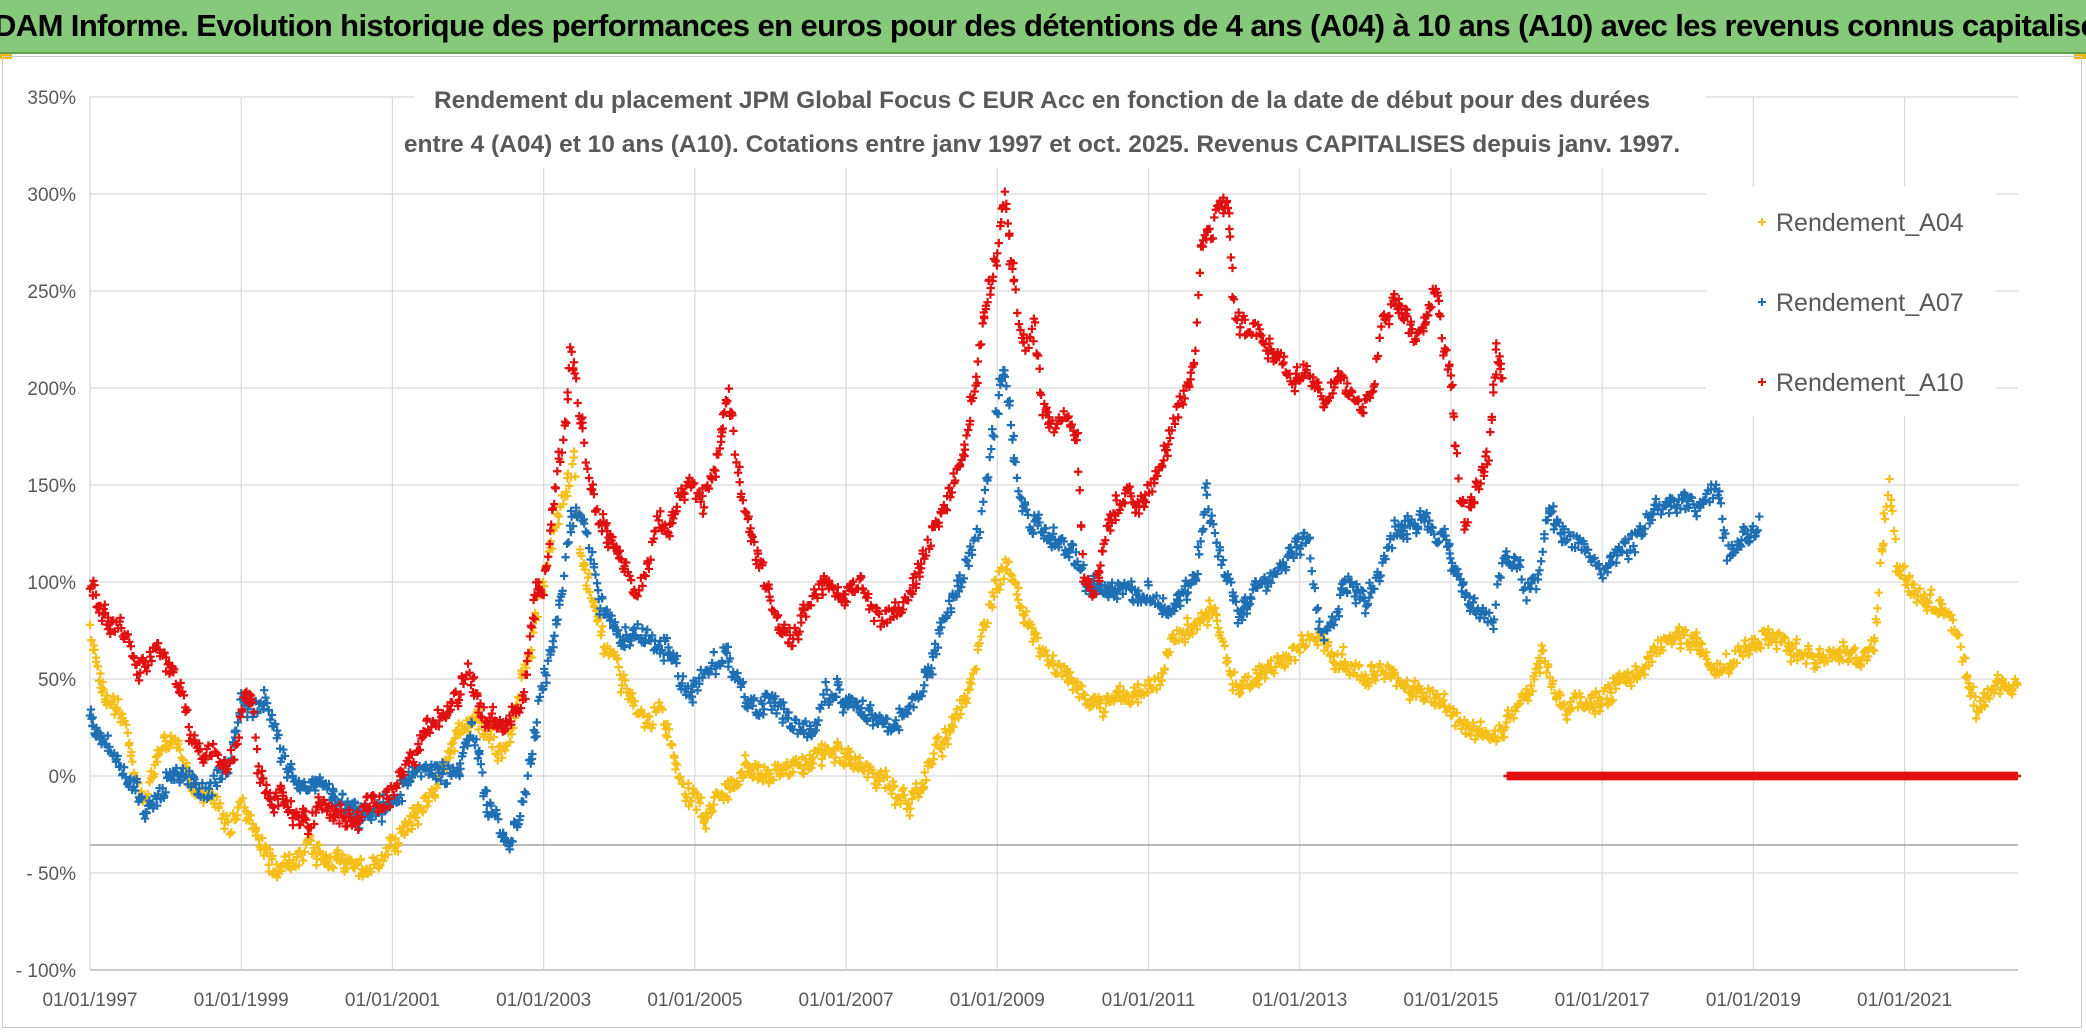 Image resolution: width=2086 pixels, height=1032 pixels. What do you see at coordinates (89, 1000) in the screenshot?
I see `x-tick-label: 01/01/1997` at bounding box center [89, 1000].